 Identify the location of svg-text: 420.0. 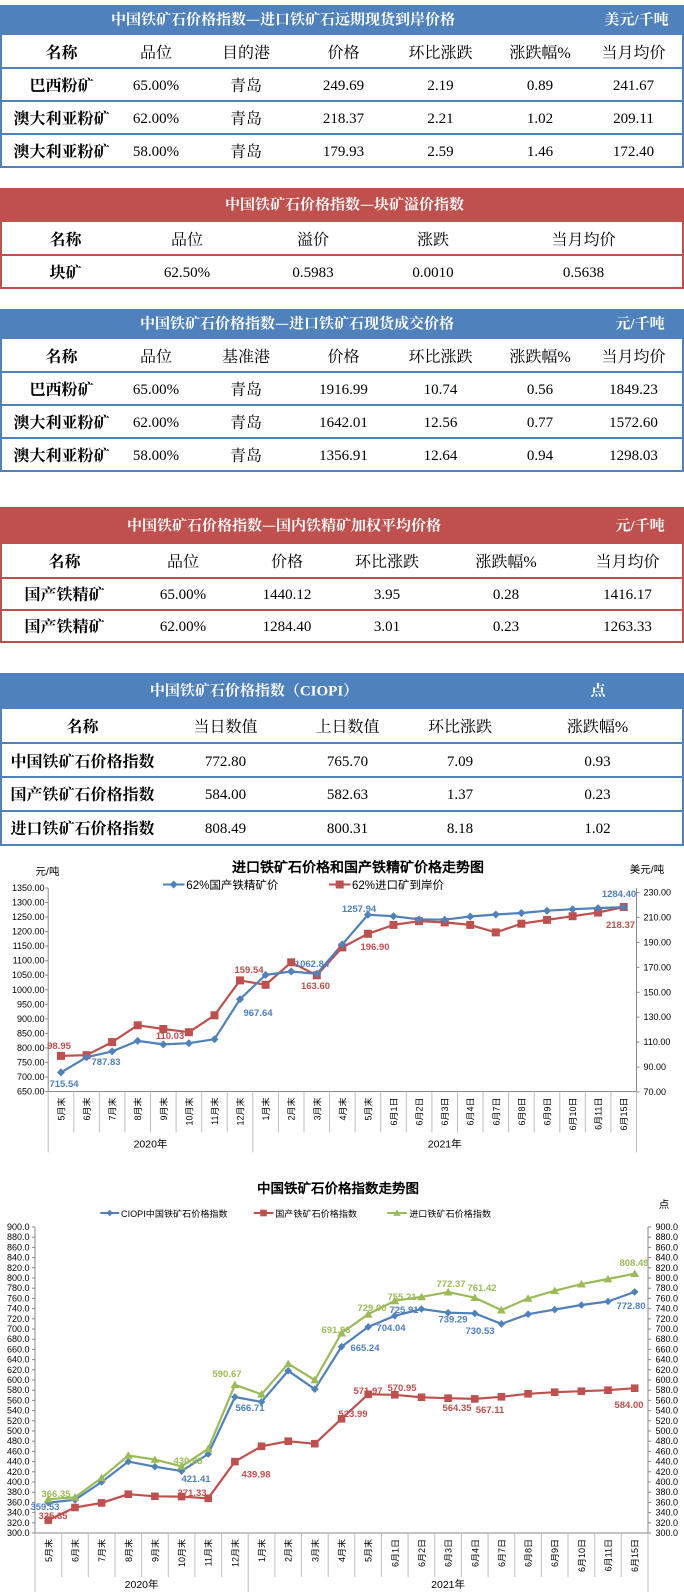
(18, 1471).